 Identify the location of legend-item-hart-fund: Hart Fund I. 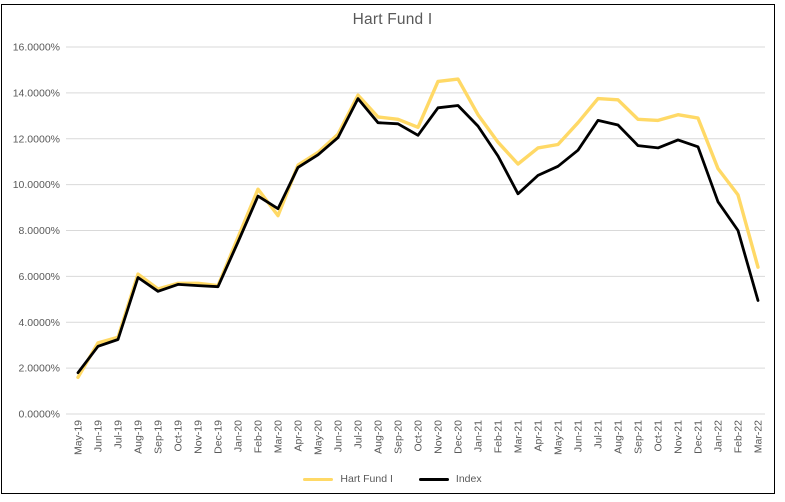
(348, 479).